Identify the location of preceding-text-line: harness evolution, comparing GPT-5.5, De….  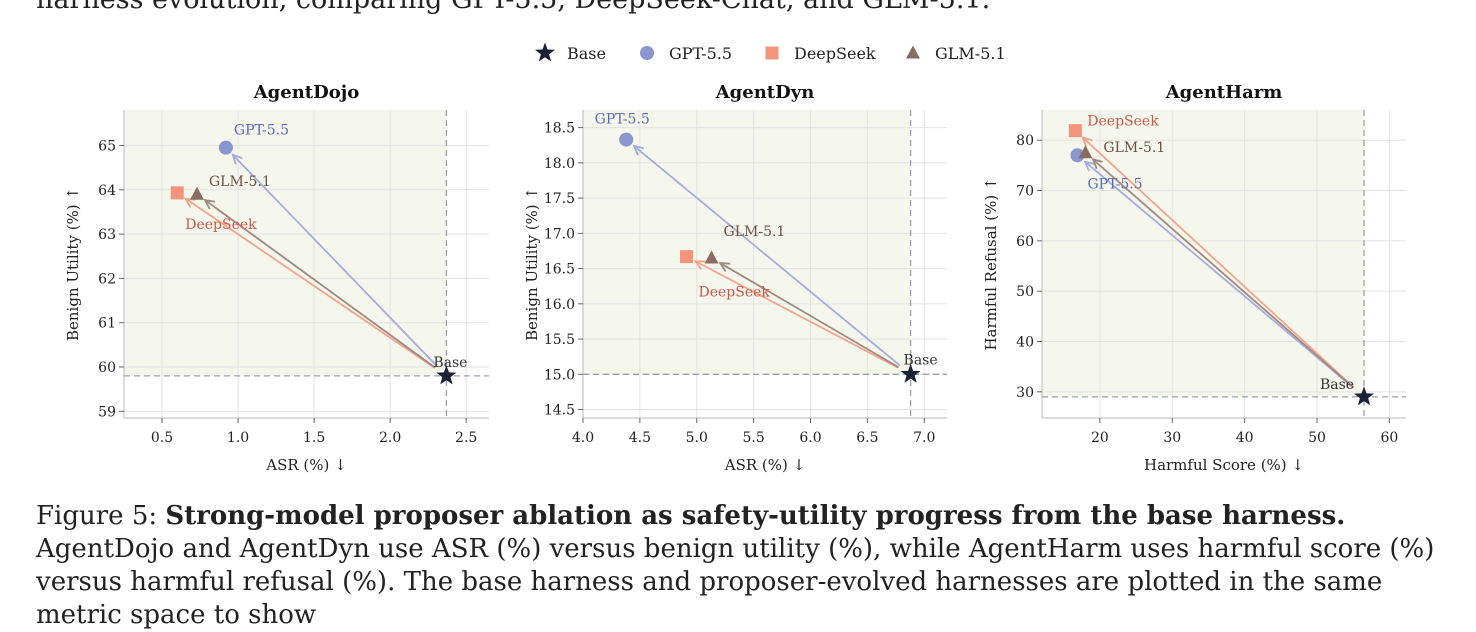
(513, 7).